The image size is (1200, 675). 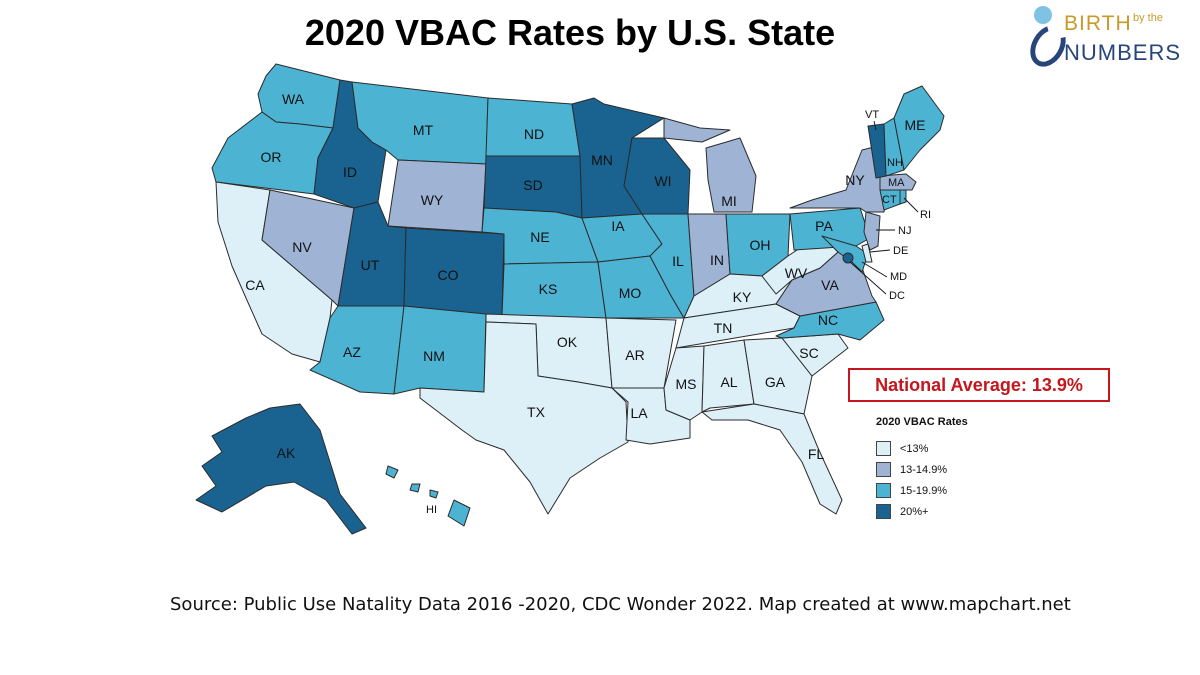 I want to click on legend-item: 20%+, so click(x=922, y=511).